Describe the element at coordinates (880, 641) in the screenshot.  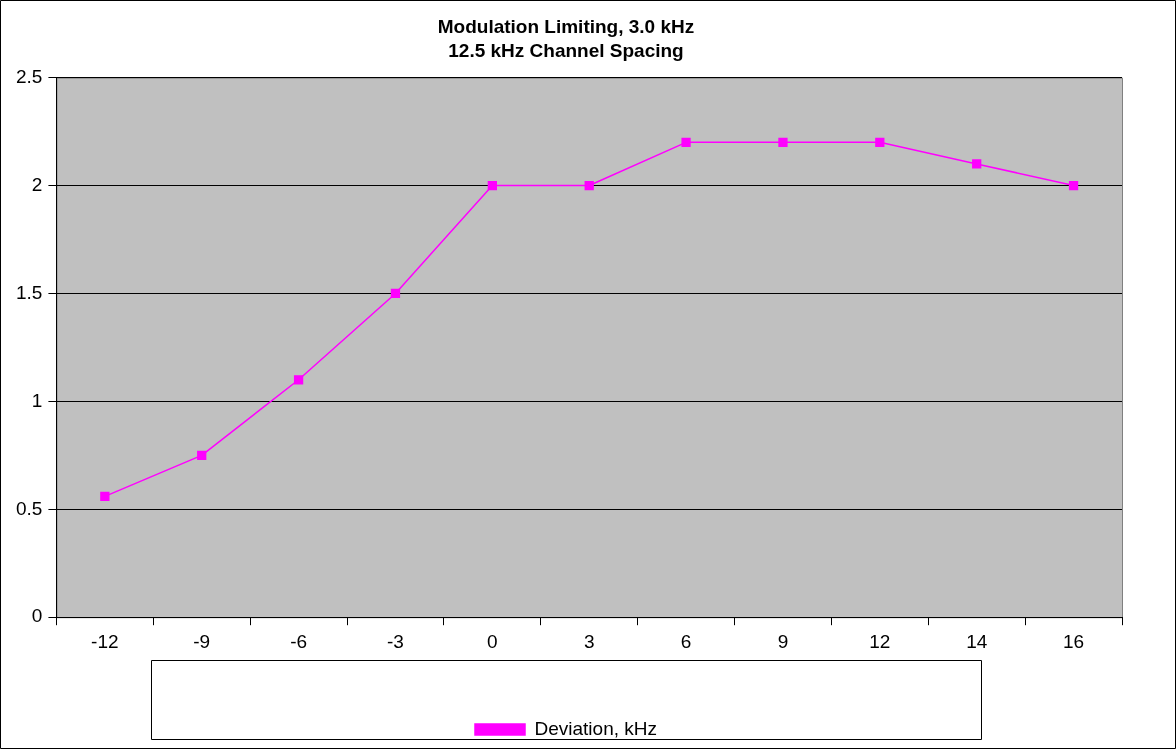
I see `x-tick-label: 12` at that location.